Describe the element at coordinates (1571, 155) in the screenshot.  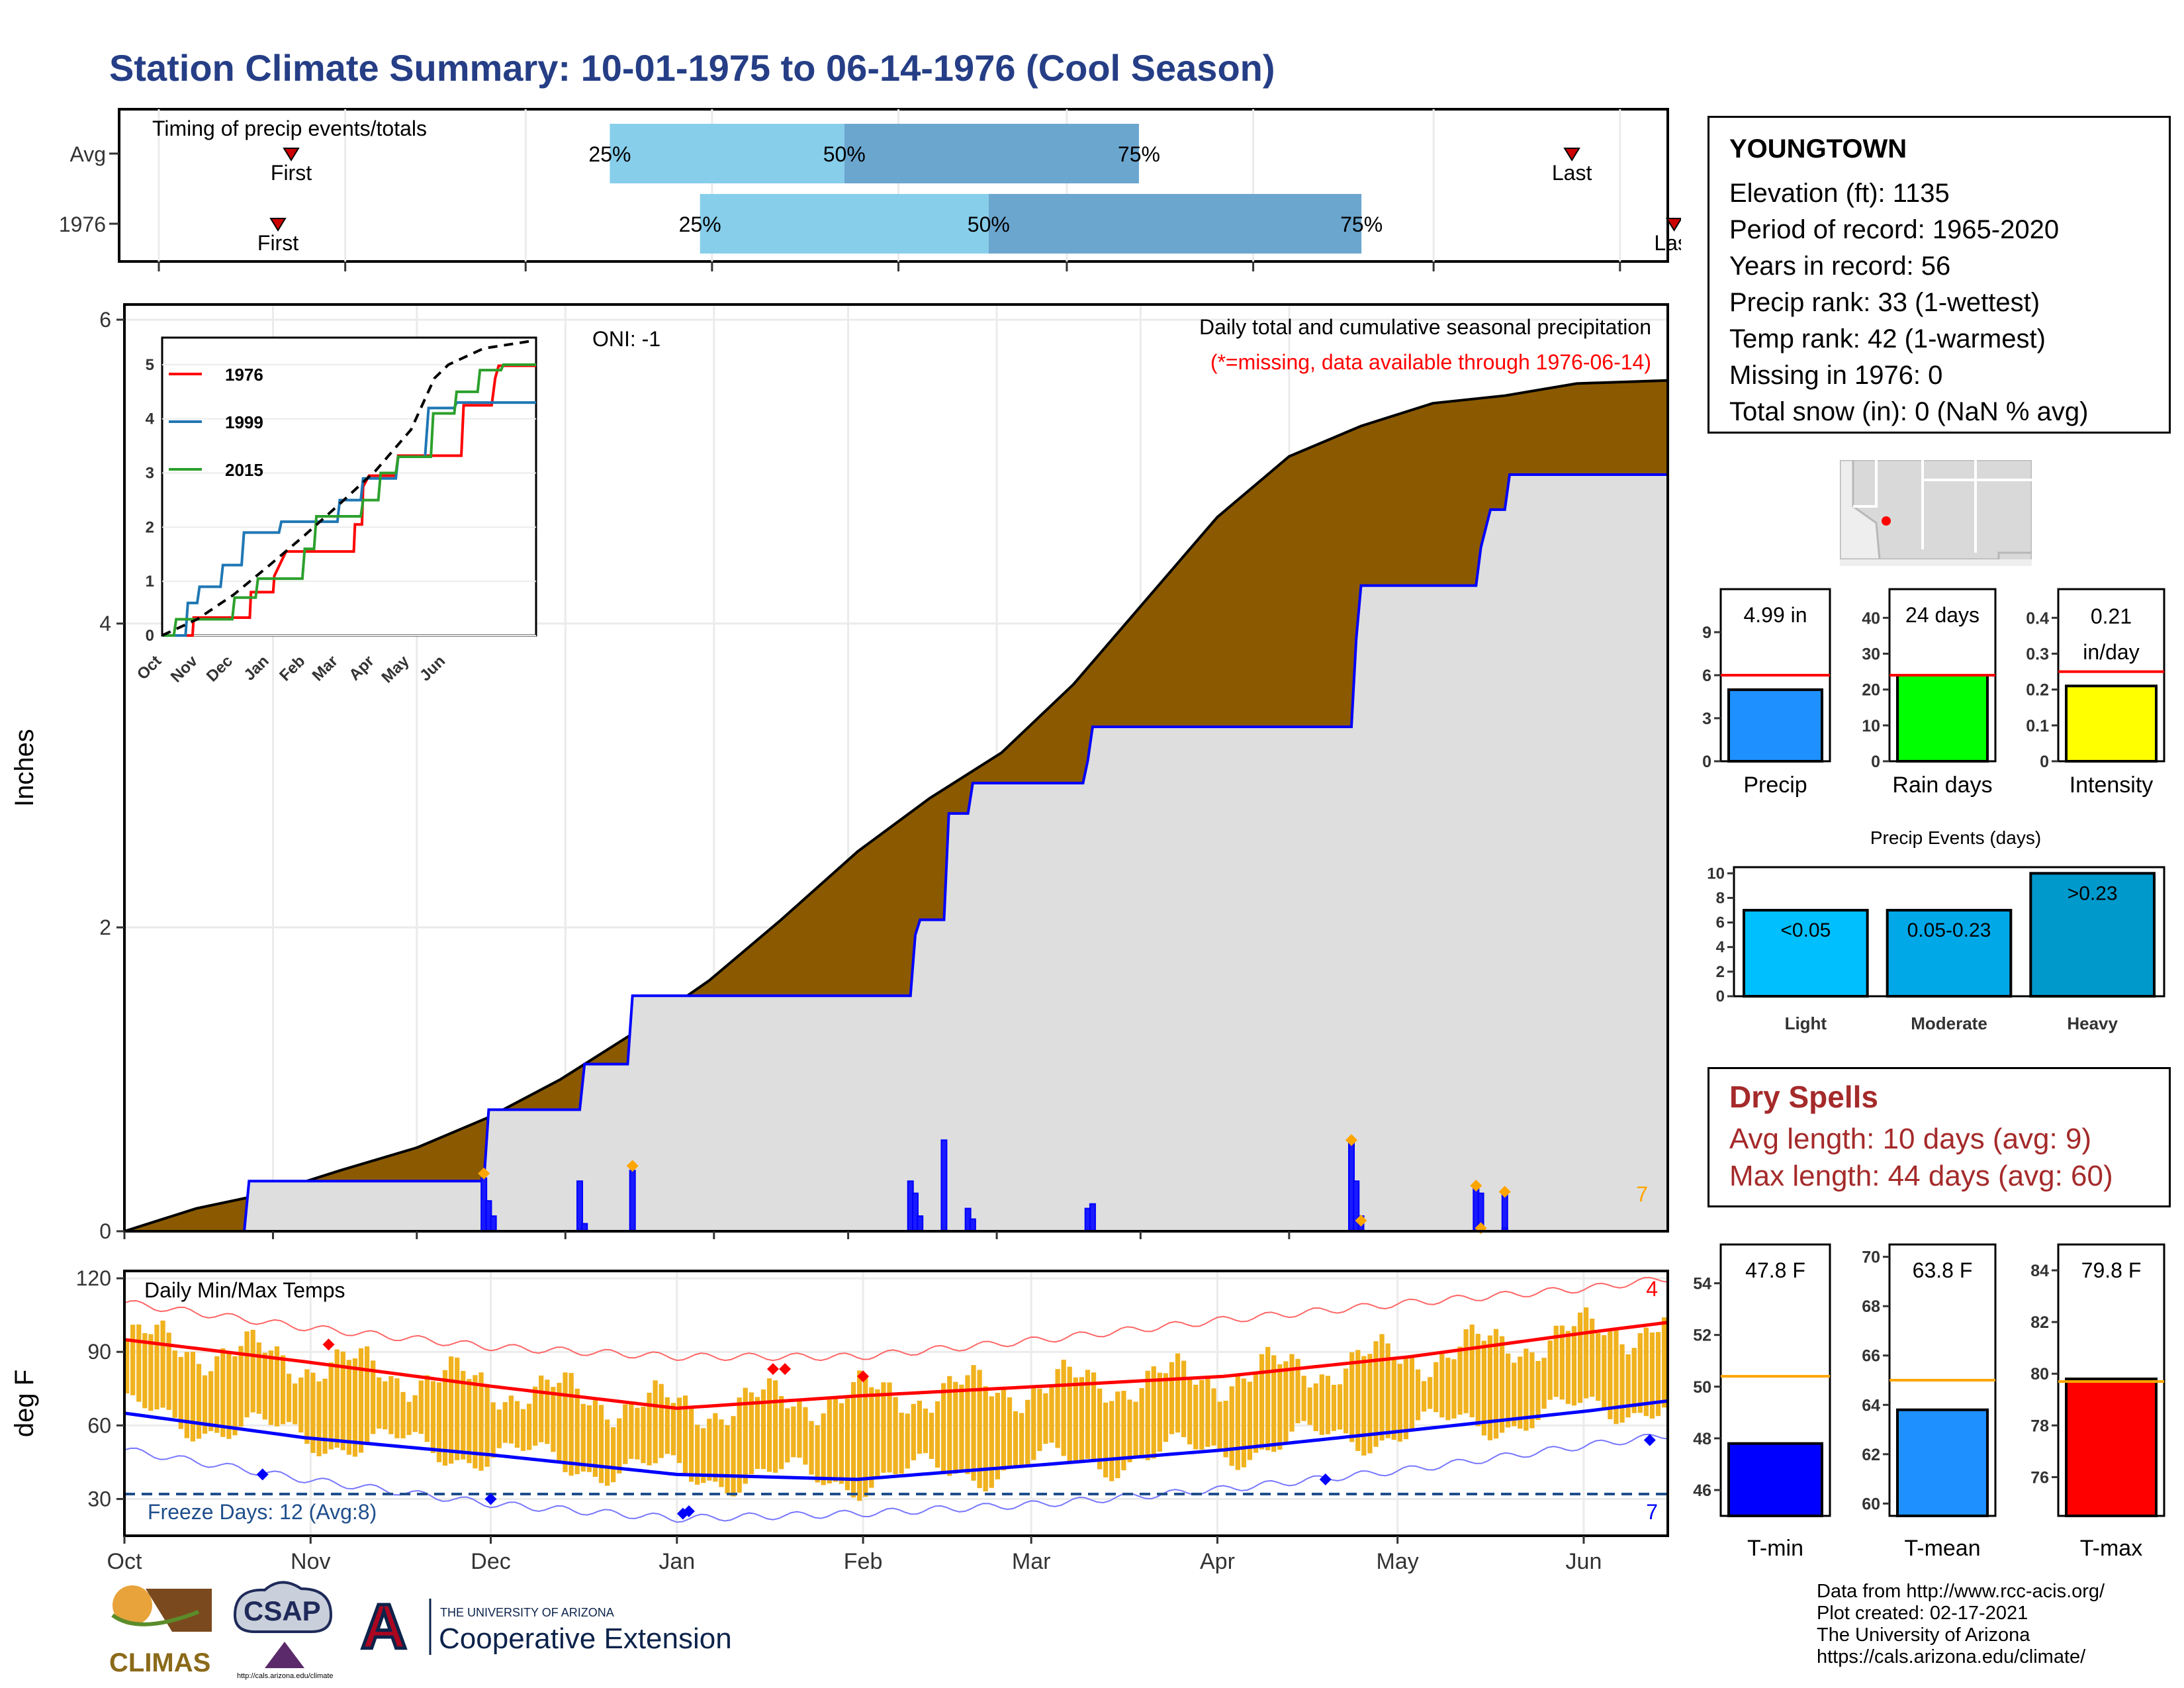
I see `last-marker` at that location.